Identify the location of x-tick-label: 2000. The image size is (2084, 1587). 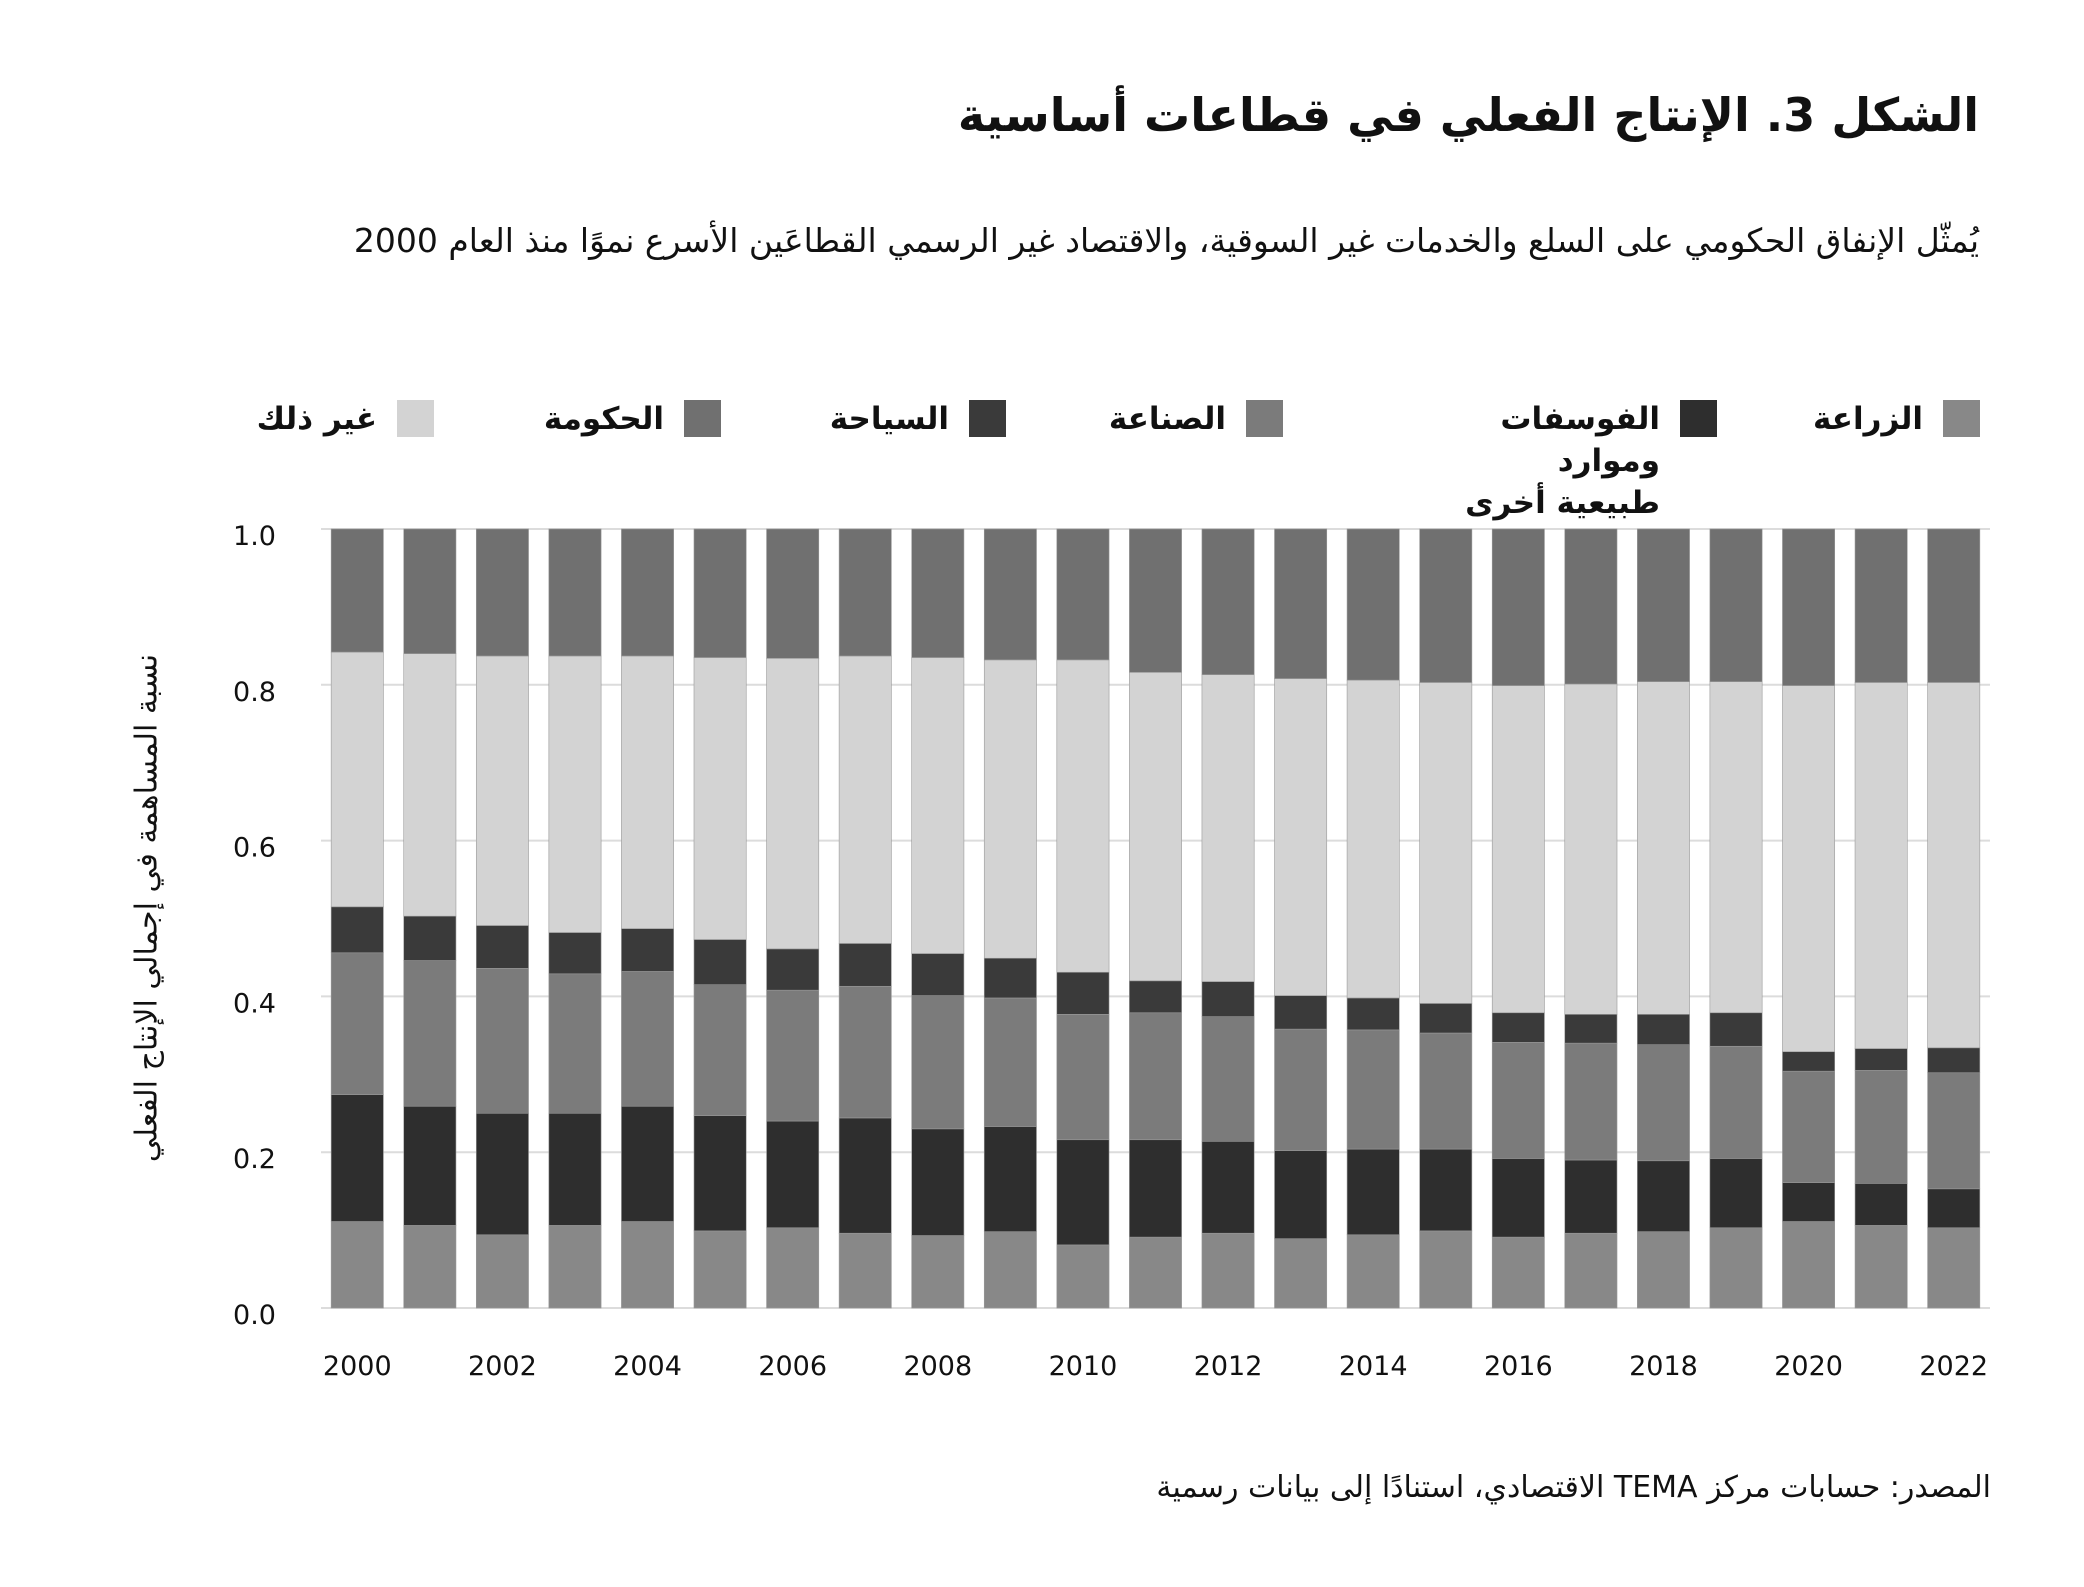
(357, 1366).